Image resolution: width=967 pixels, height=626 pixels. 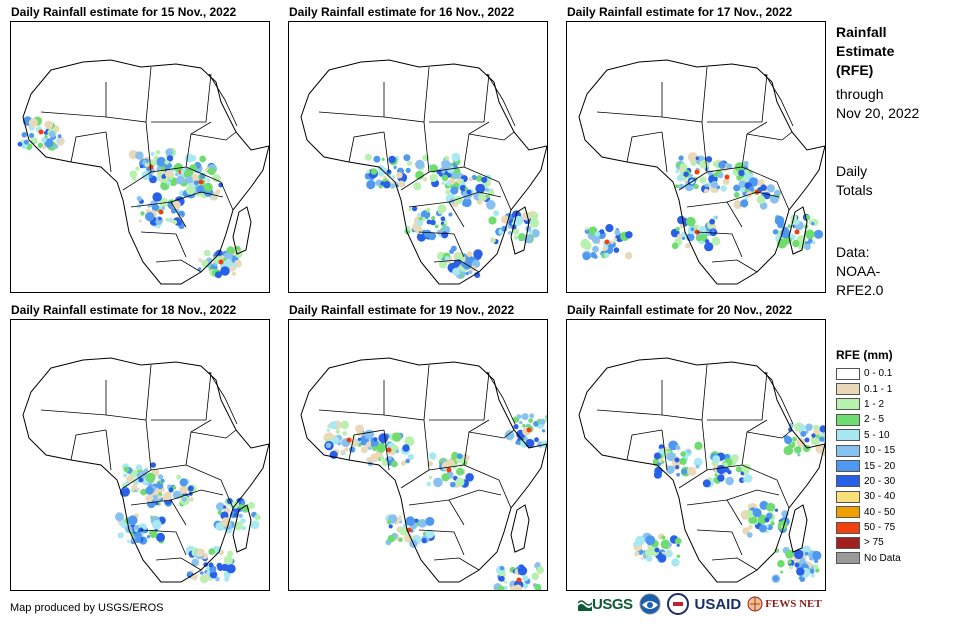 I want to click on africa-coastline, so click(x=701, y=470).